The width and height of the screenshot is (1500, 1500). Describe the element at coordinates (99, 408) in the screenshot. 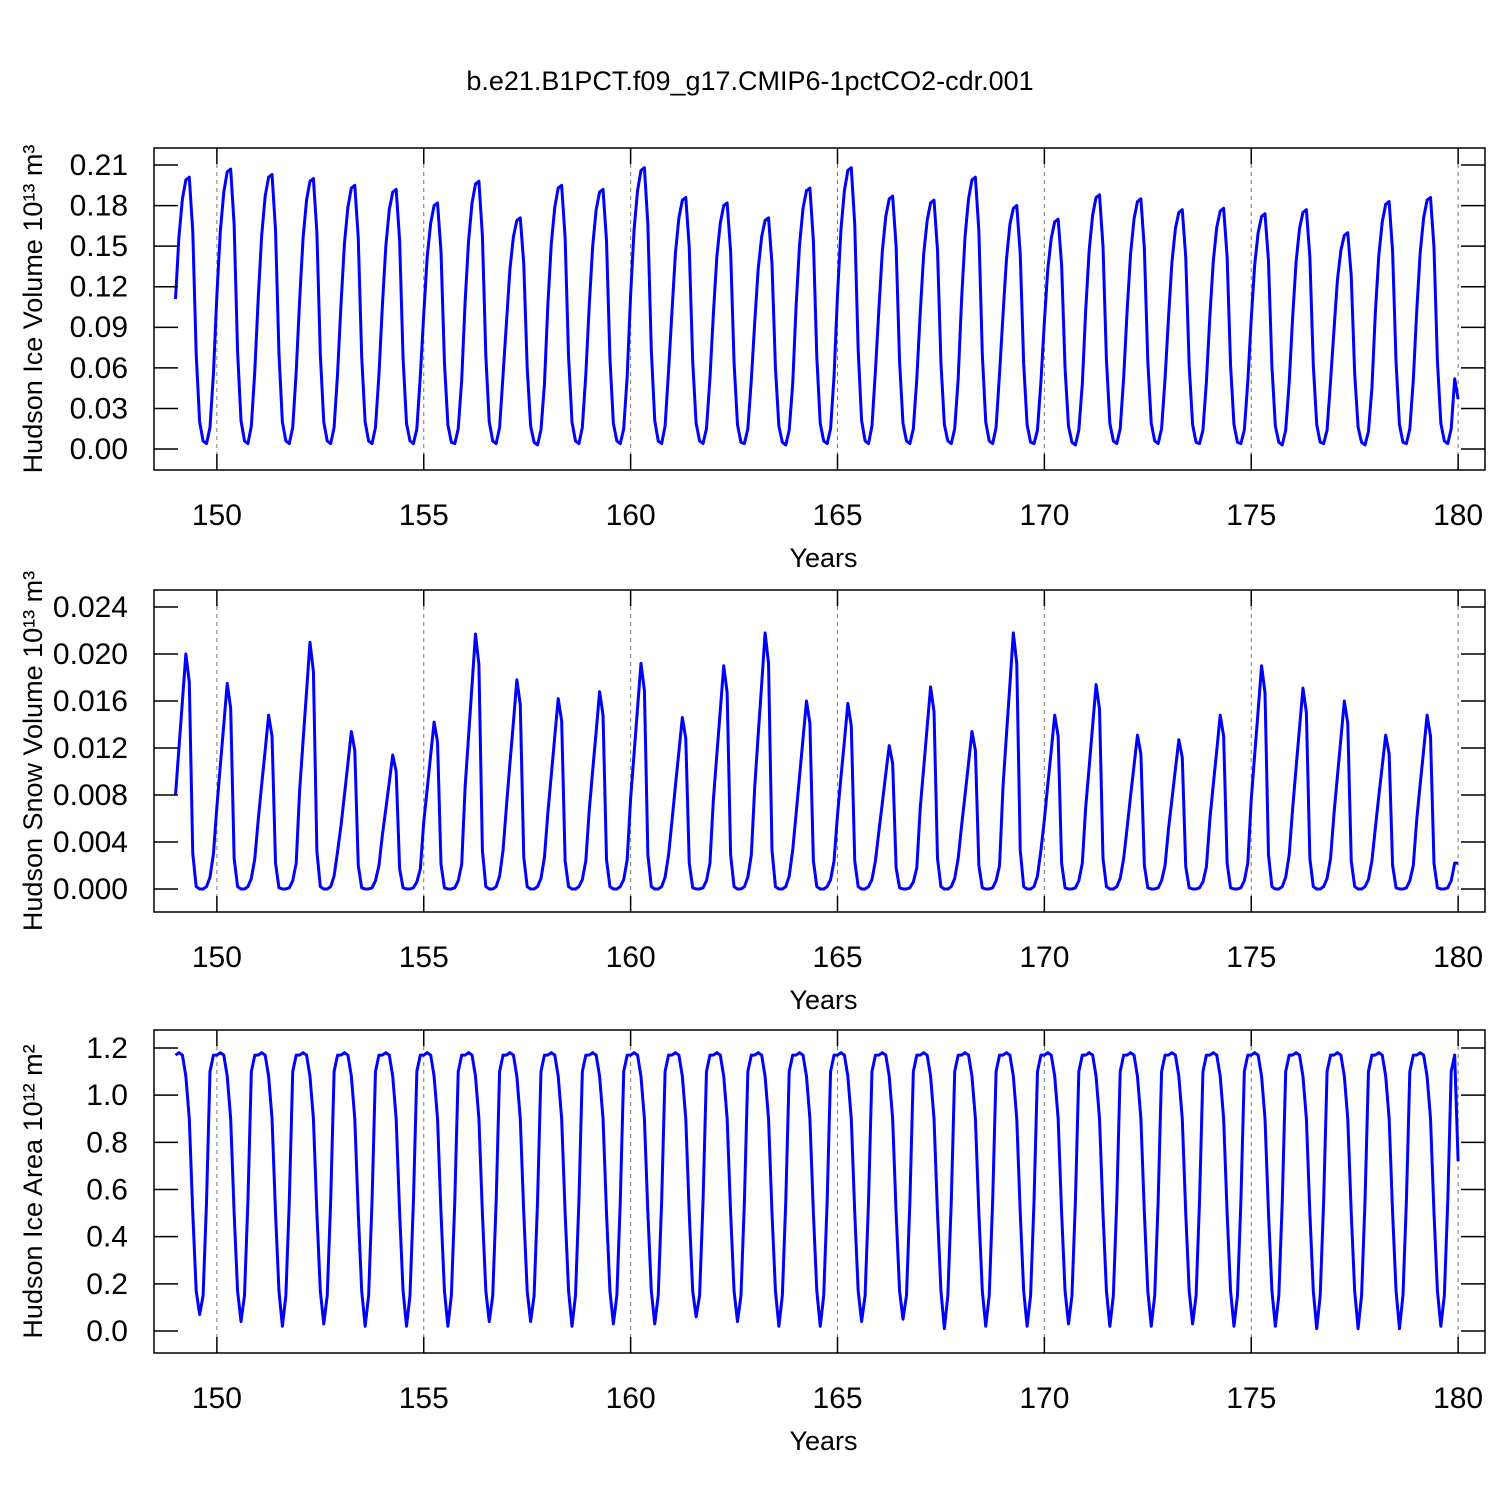

I see `y-tick-label: 0.03` at that location.